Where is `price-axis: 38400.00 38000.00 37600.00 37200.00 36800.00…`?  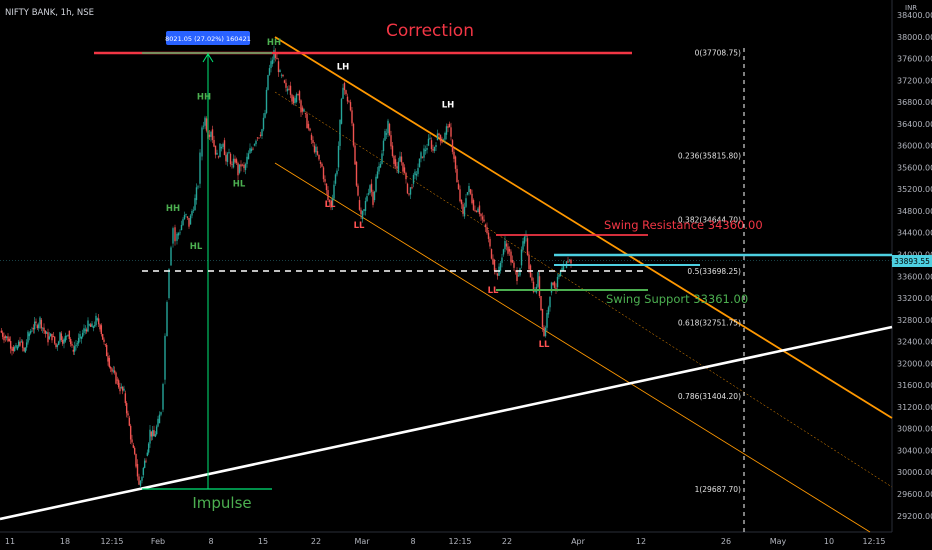
price-axis: 38400.00 38000.00 37600.00 37200.00 36800.00… is located at coordinates (914, 266).